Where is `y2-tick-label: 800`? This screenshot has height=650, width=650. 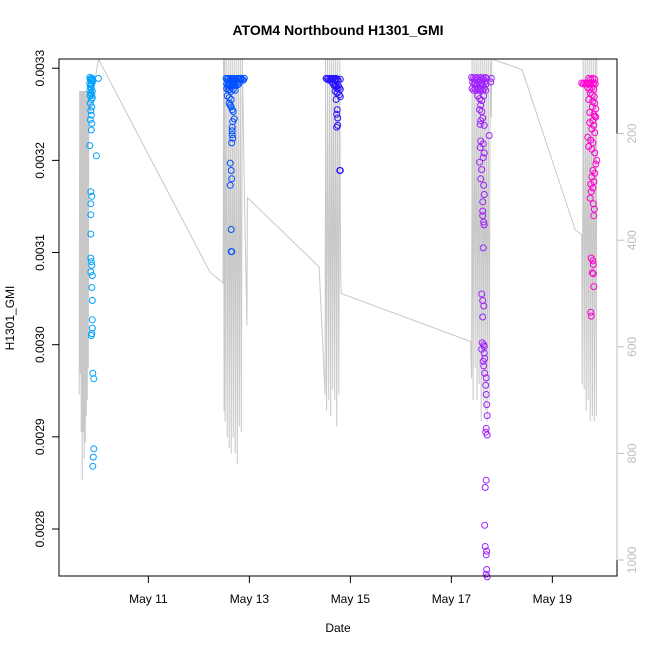 y2-tick-label: 800 is located at coordinates (632, 453).